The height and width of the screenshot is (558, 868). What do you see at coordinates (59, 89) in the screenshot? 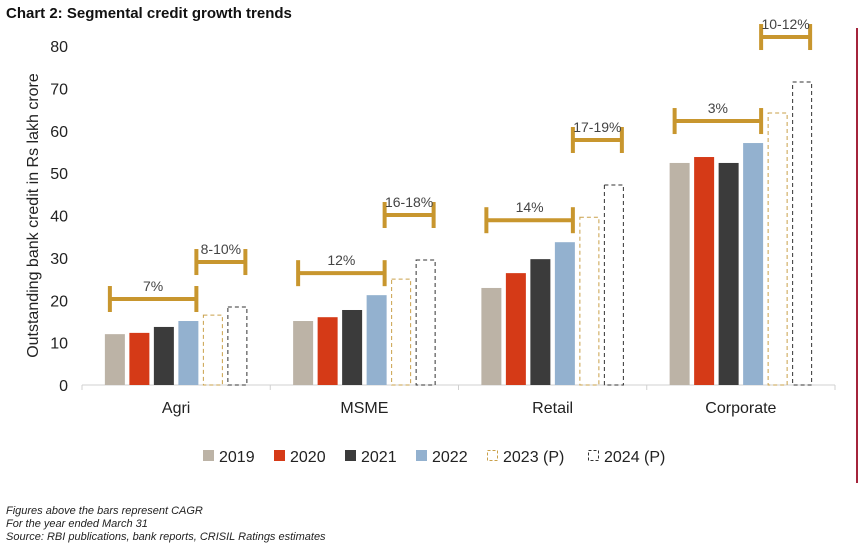
I see `y-tick-label: 70` at bounding box center [59, 89].